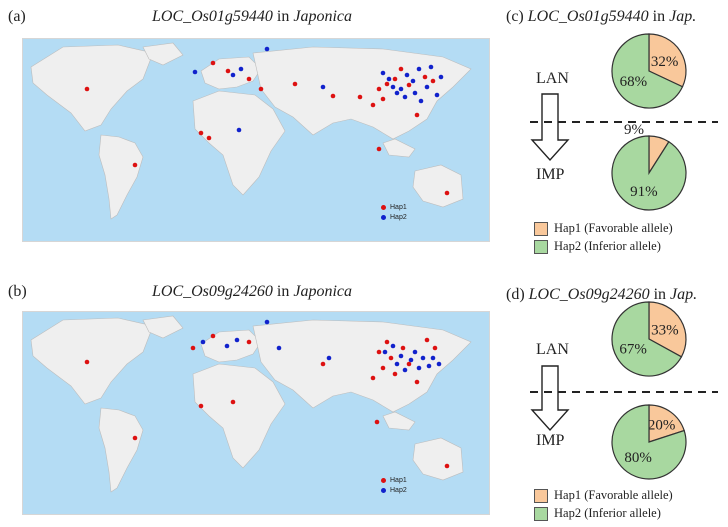 The image size is (728, 527). What do you see at coordinates (550, 440) in the screenshot?
I see `stage-imp-d: IMP` at bounding box center [550, 440].